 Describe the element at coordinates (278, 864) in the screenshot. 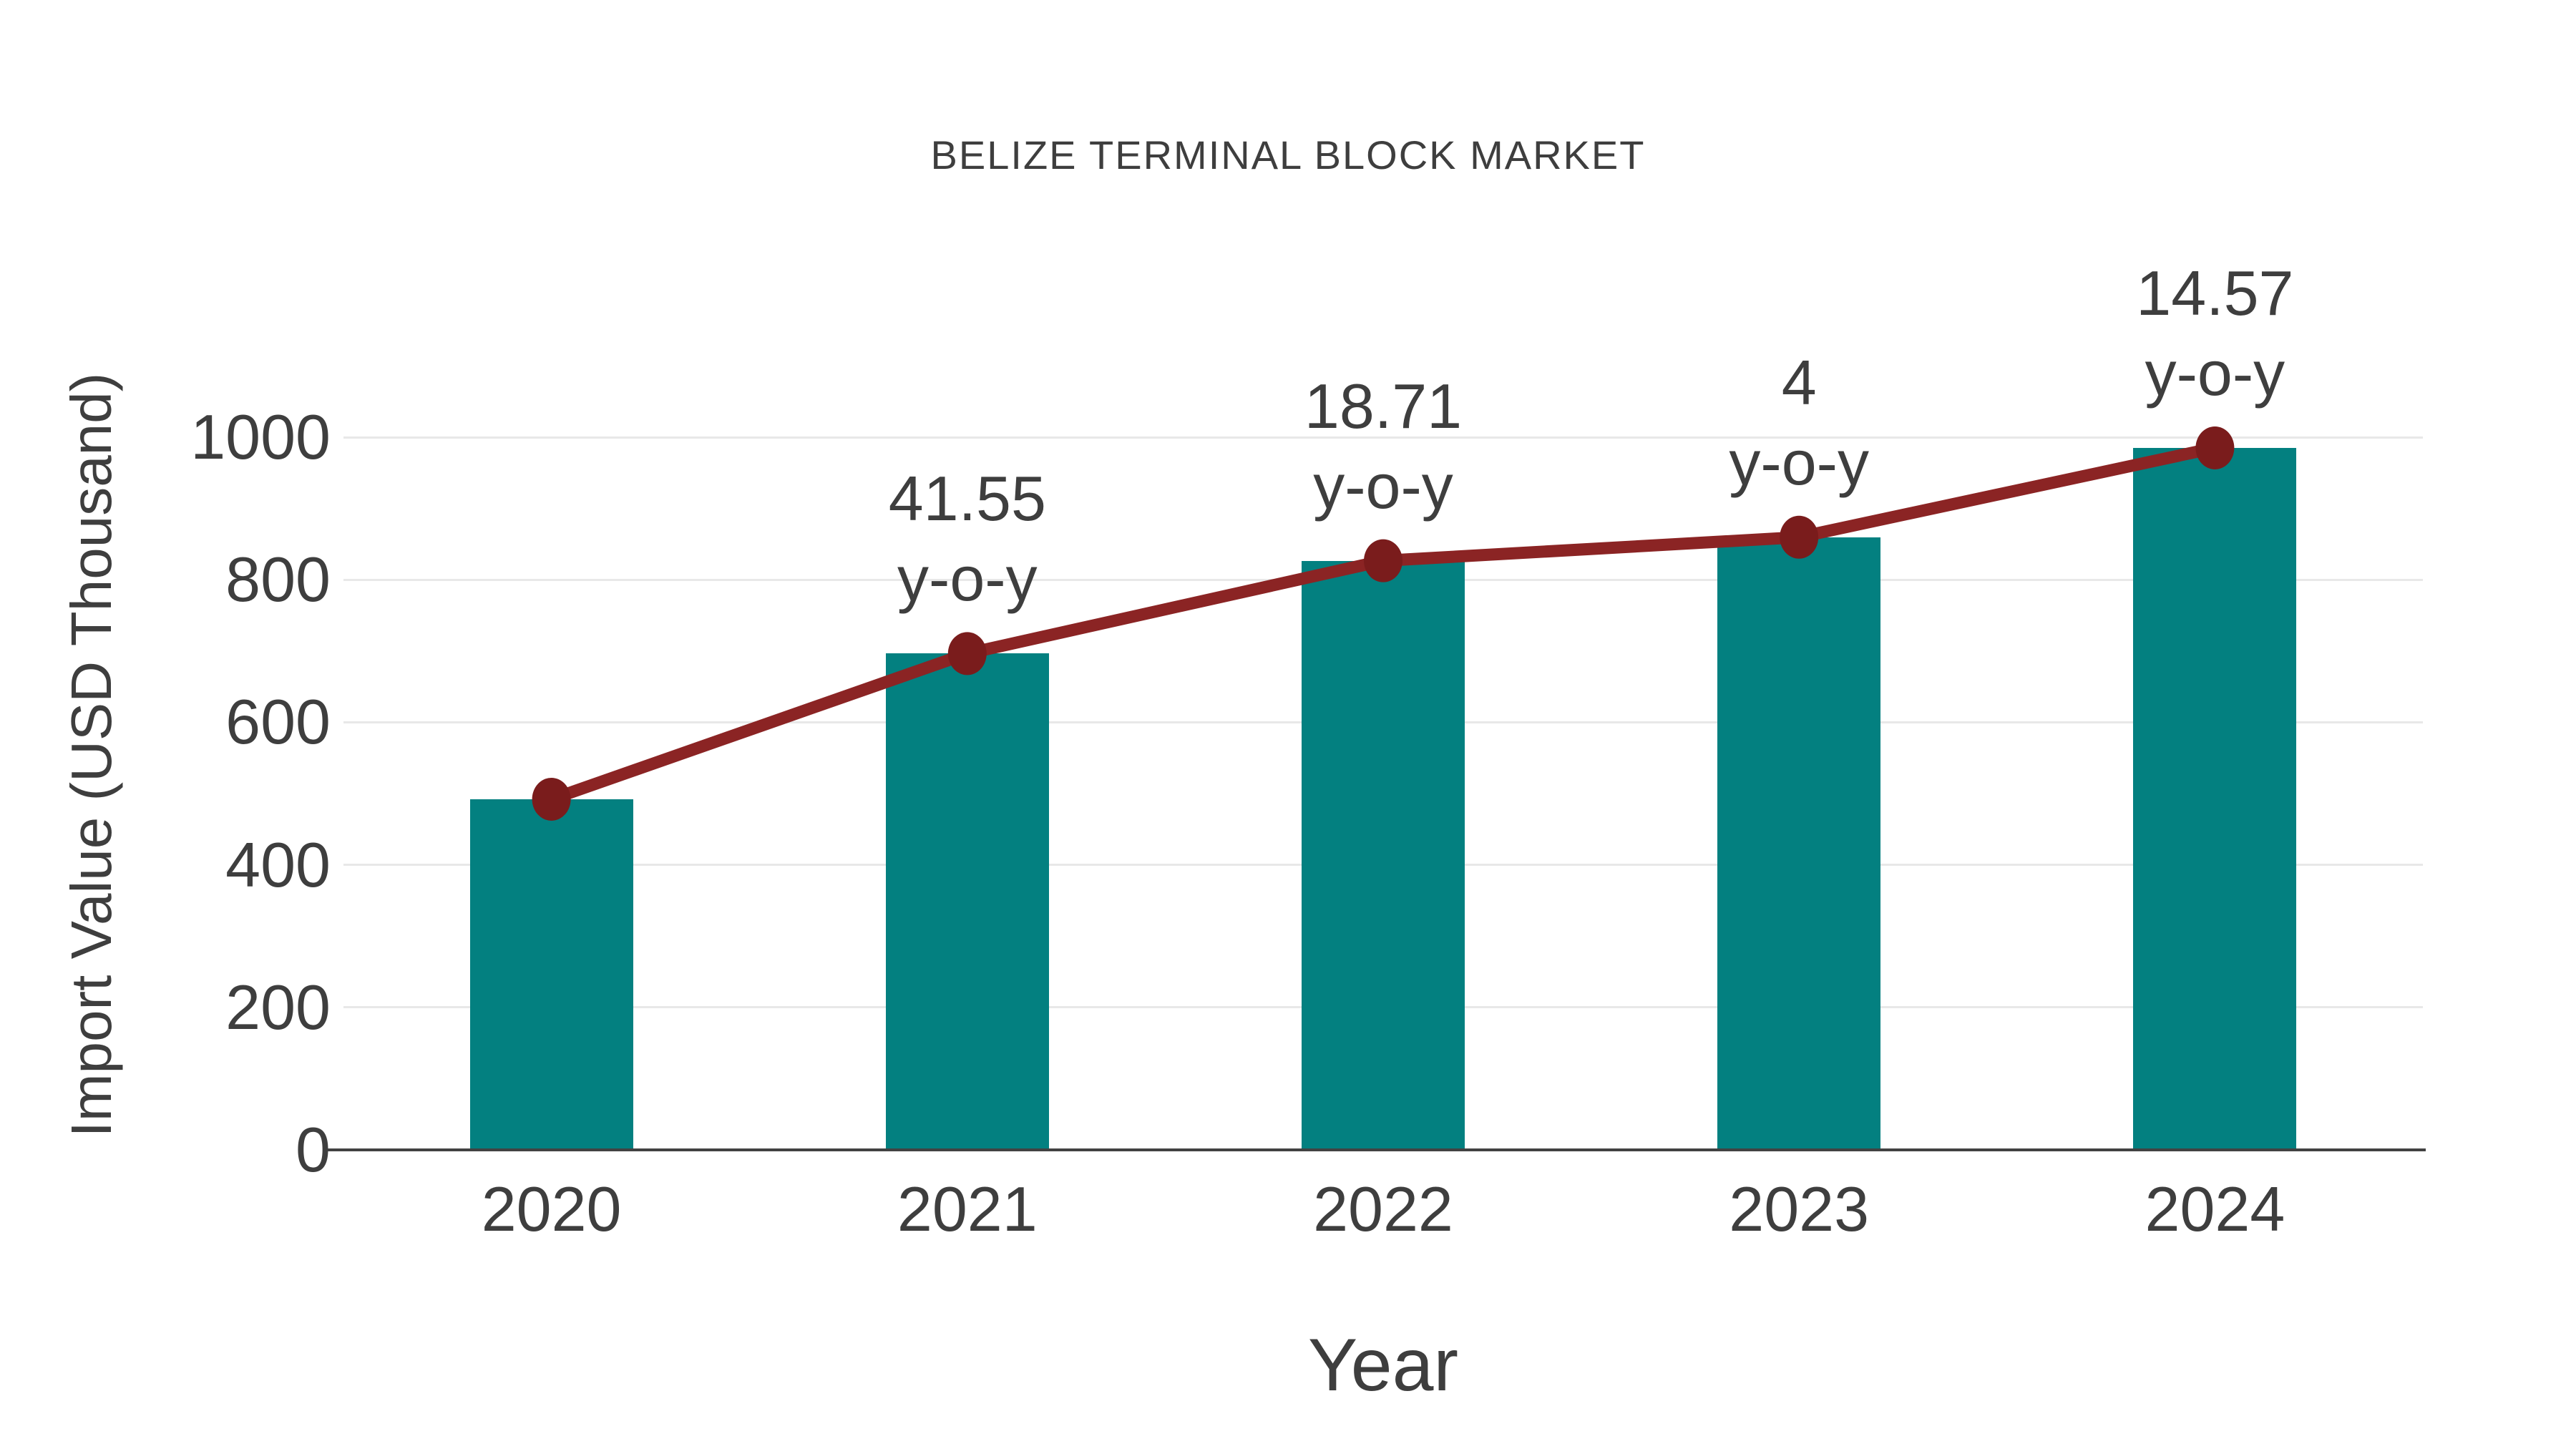

I see `y-tick-label: 400` at that location.